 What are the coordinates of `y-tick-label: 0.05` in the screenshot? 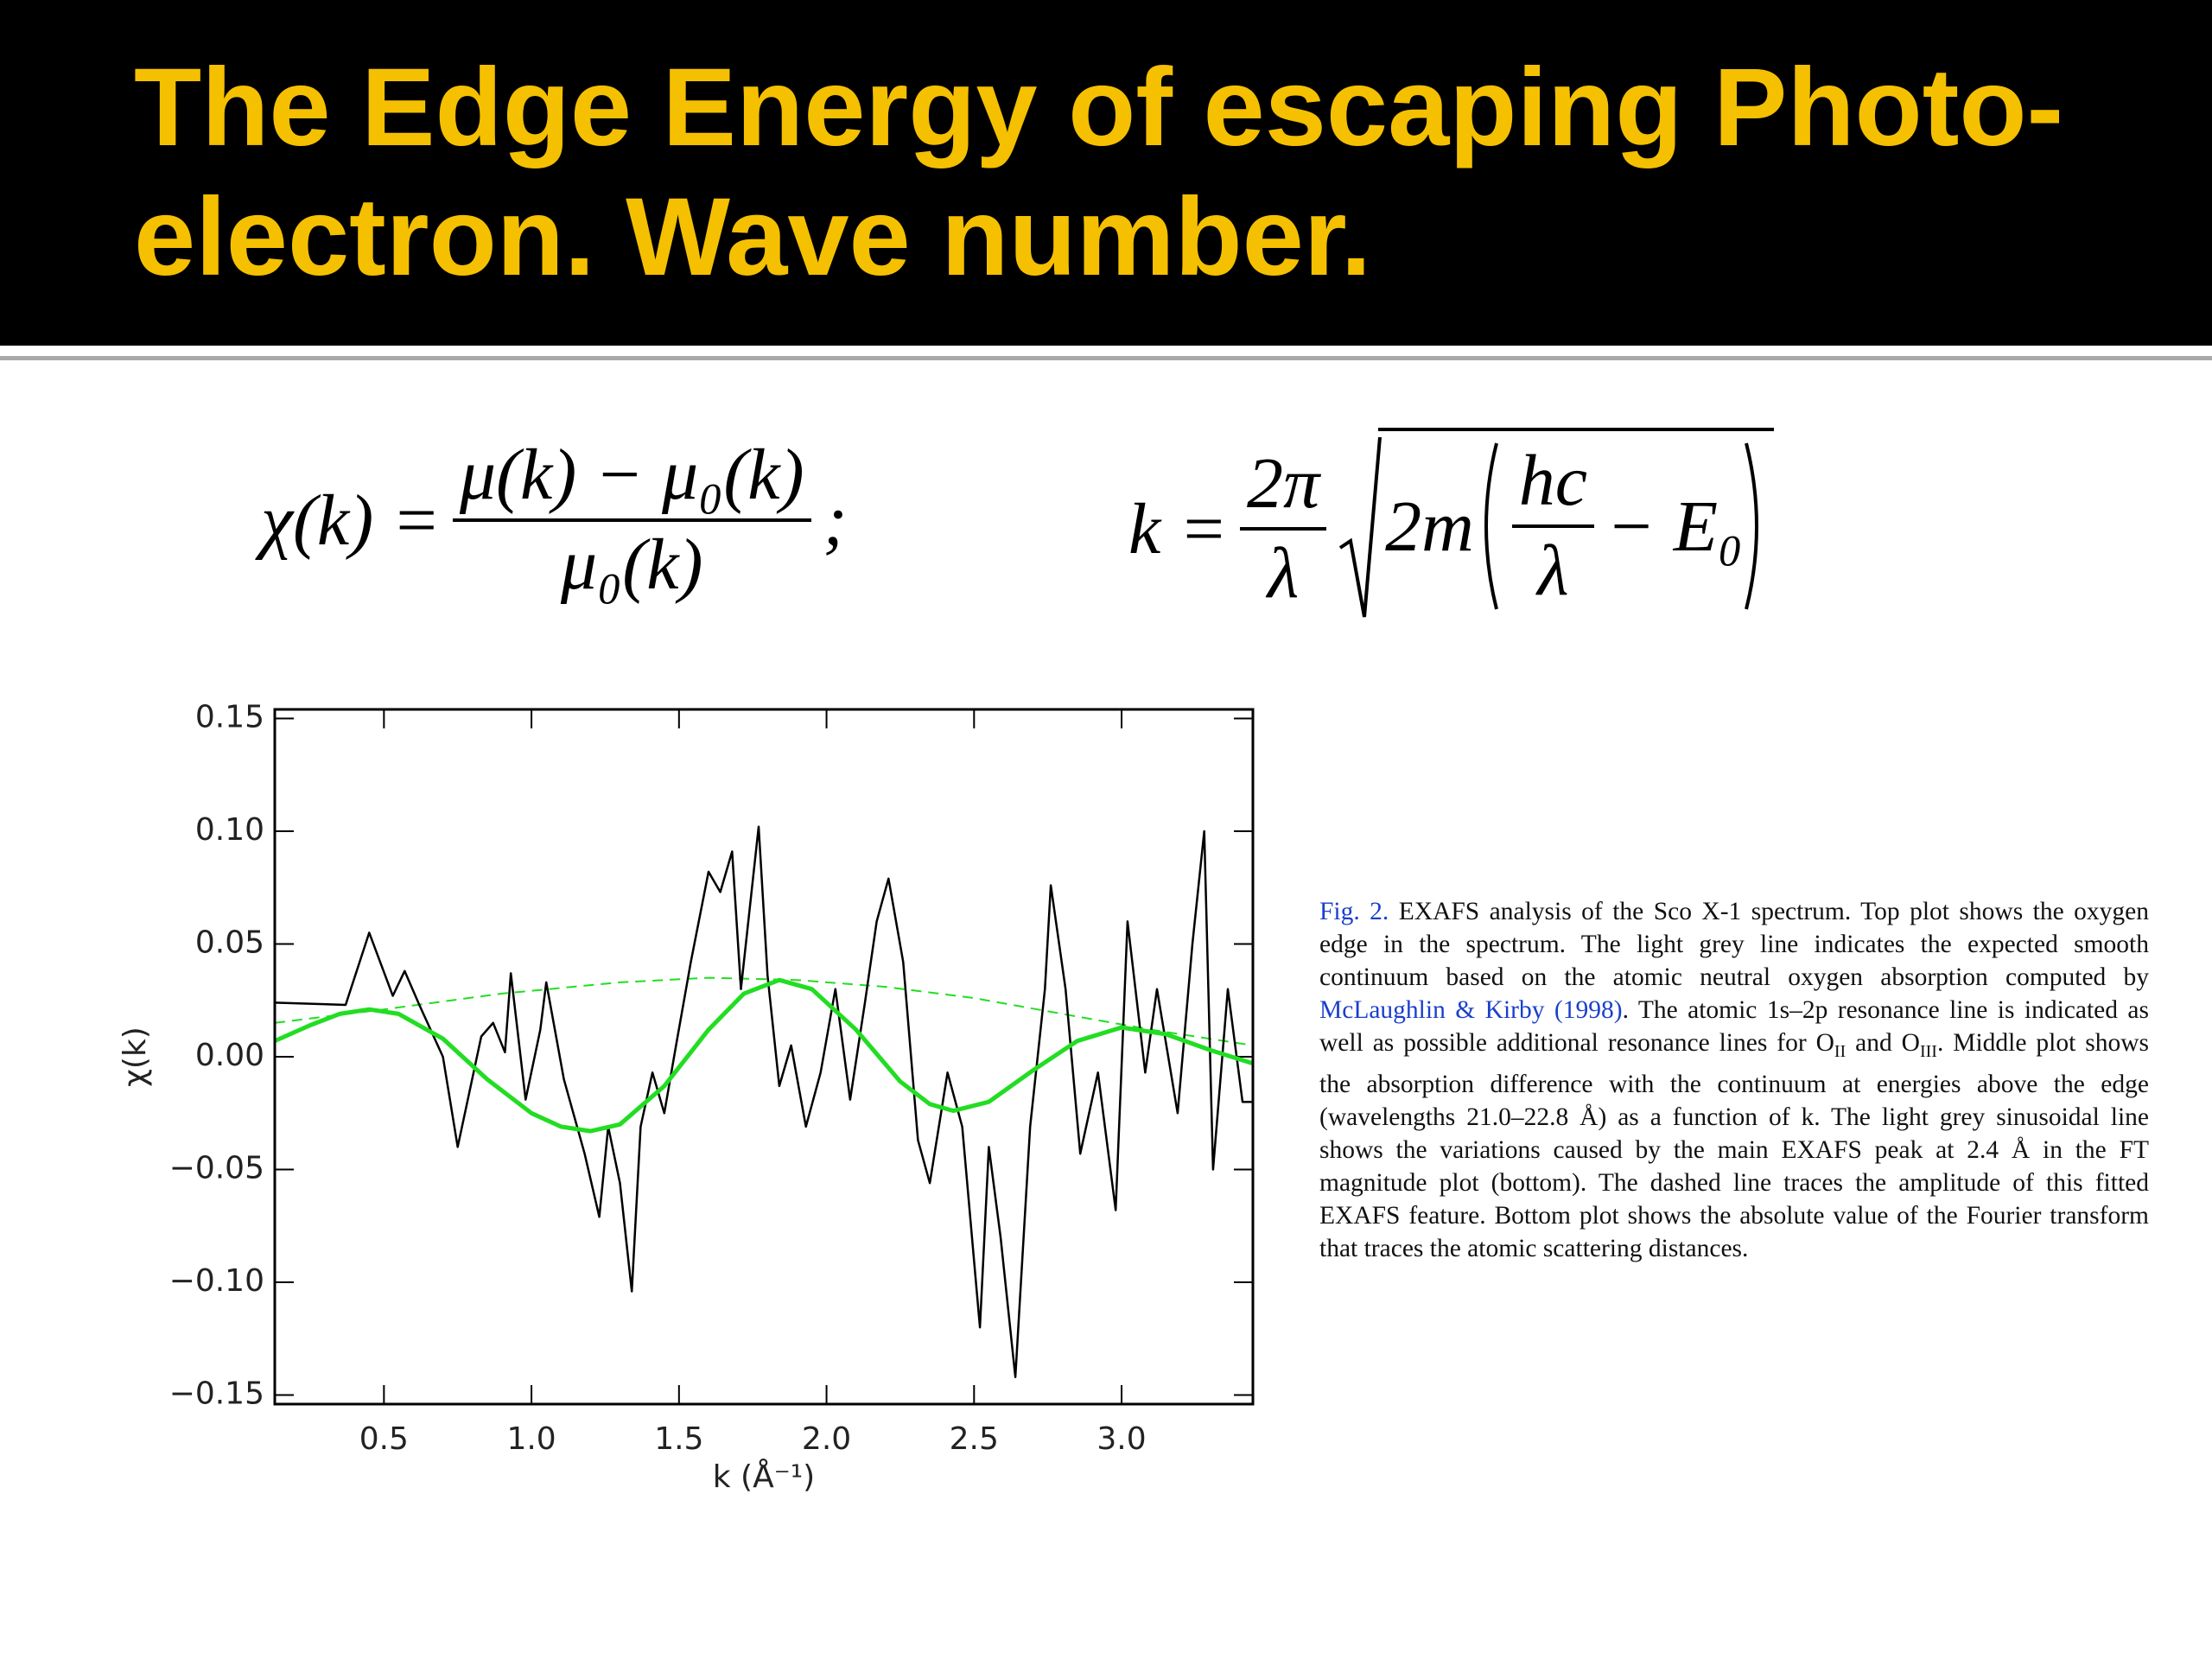 It's located at (230, 942).